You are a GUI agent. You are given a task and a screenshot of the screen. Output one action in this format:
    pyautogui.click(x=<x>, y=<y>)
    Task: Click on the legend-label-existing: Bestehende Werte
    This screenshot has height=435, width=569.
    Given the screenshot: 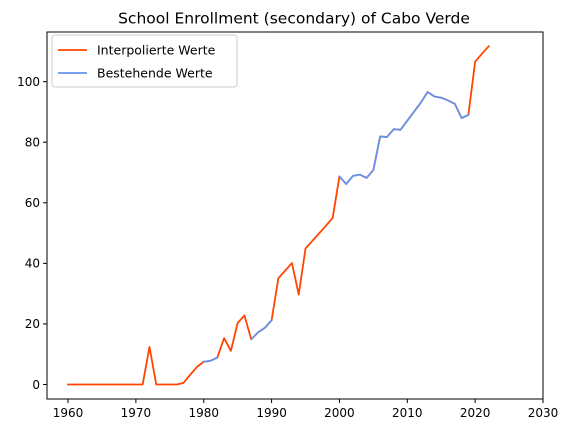 What is the action you would take?
    pyautogui.click(x=155, y=73)
    